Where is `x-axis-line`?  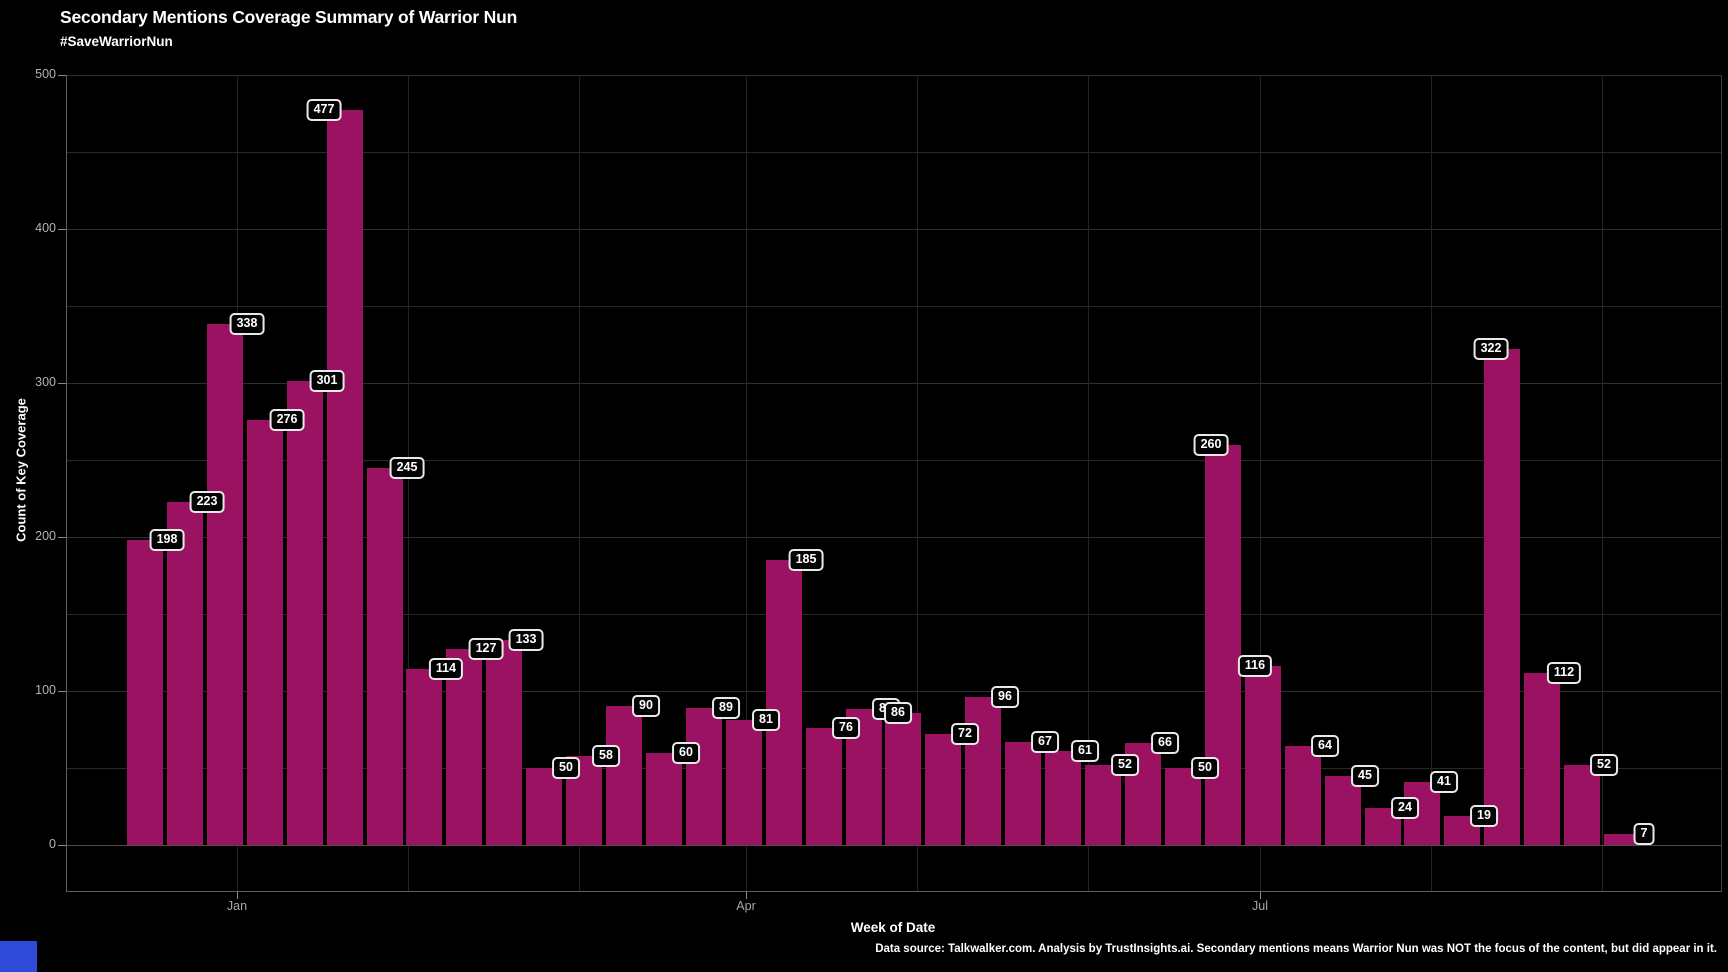
x-axis-line is located at coordinates (894, 891).